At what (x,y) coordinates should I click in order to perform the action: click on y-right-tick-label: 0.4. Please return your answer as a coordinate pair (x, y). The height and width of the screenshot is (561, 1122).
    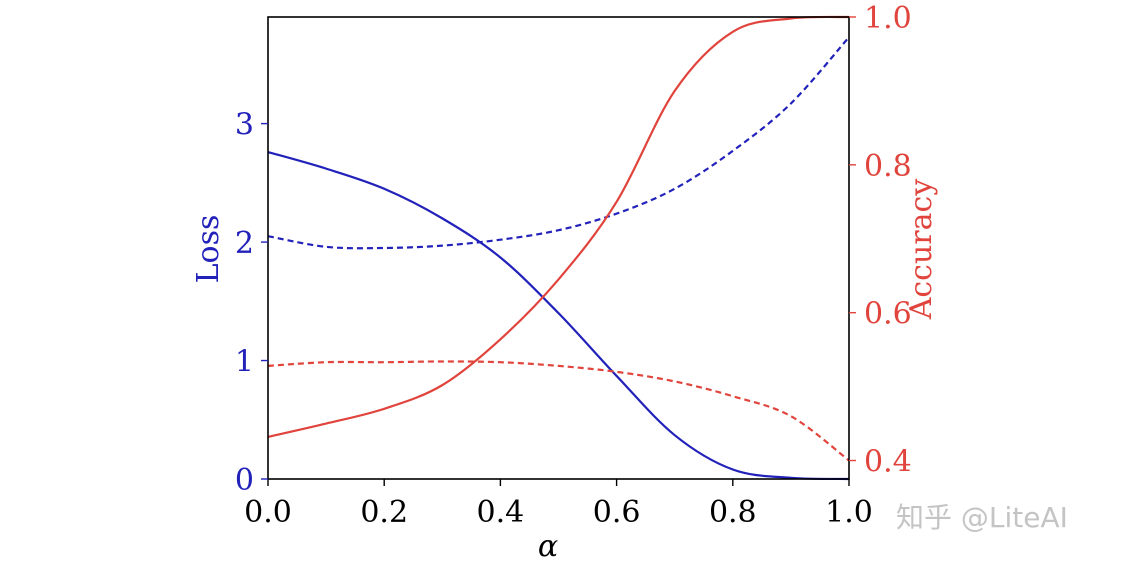
    Looking at the image, I should click on (888, 462).